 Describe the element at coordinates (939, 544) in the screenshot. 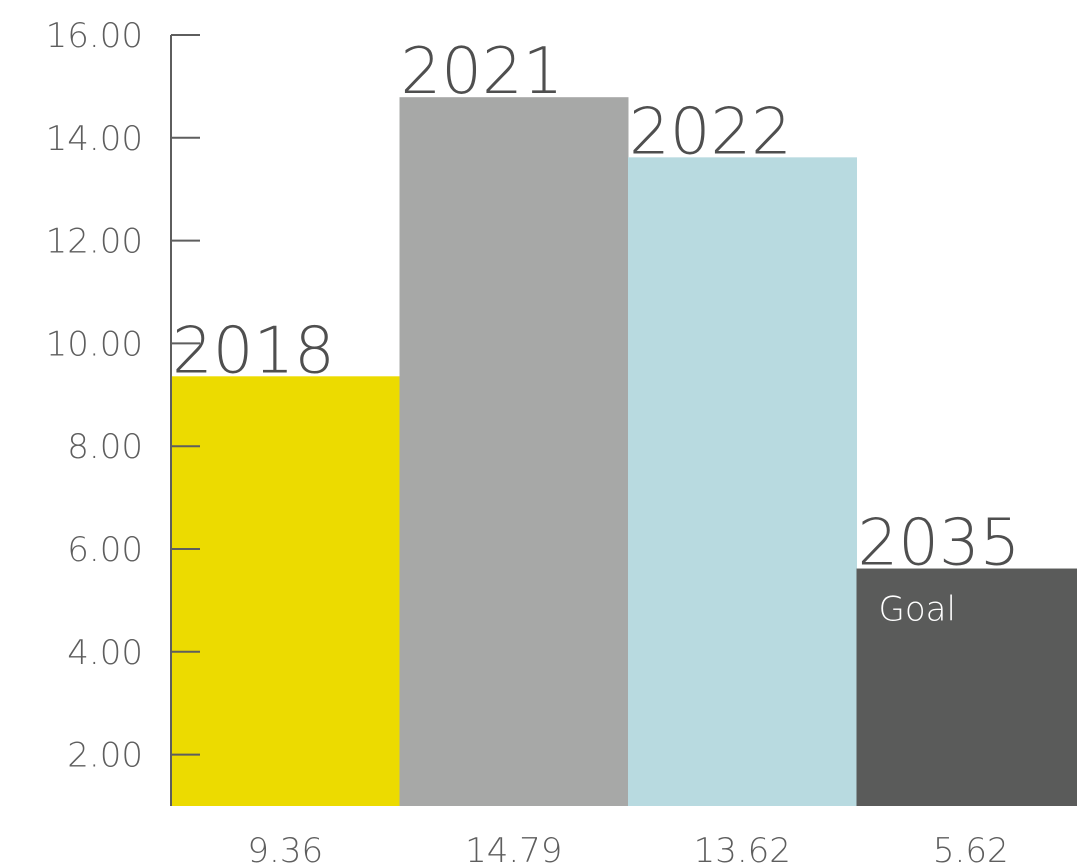

I see `bar-year-label: 2035` at that location.